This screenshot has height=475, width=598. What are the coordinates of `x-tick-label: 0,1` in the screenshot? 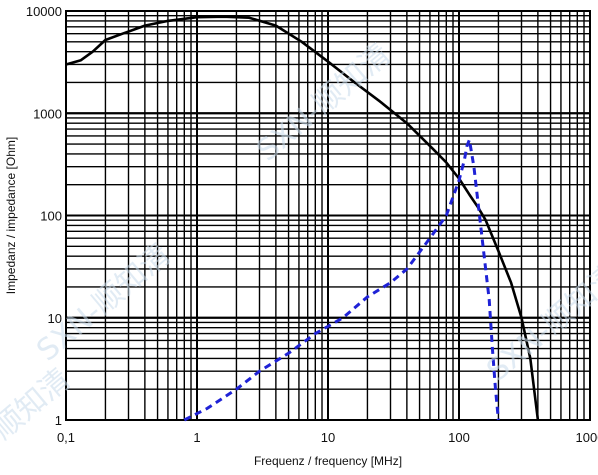 It's located at (66, 437).